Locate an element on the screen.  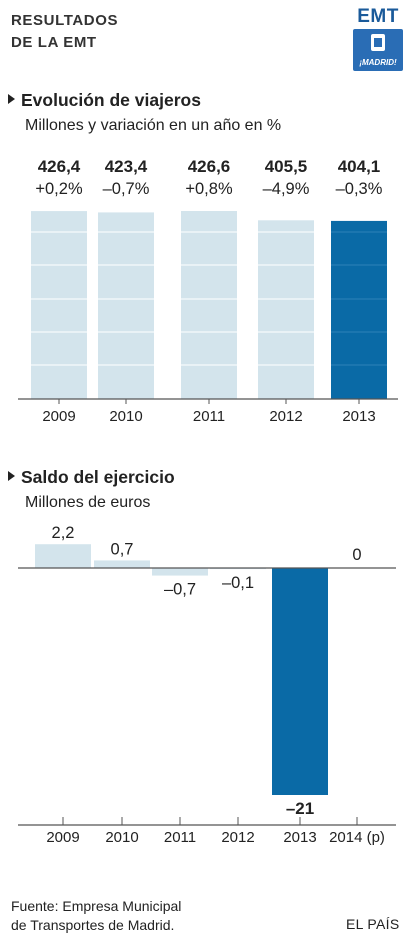
chart2-subtitle: Millones de euros is located at coordinates (88, 502).